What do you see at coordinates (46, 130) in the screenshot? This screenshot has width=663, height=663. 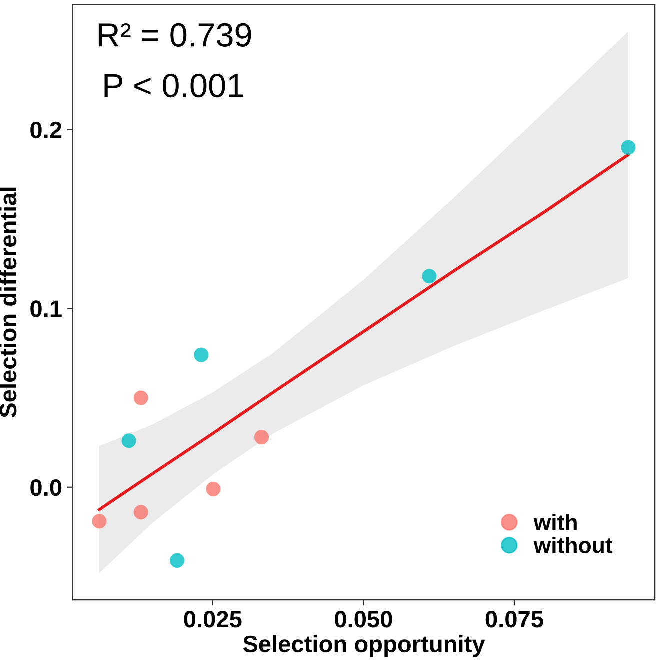 I see `y-tick-label: 0.2` at bounding box center [46, 130].